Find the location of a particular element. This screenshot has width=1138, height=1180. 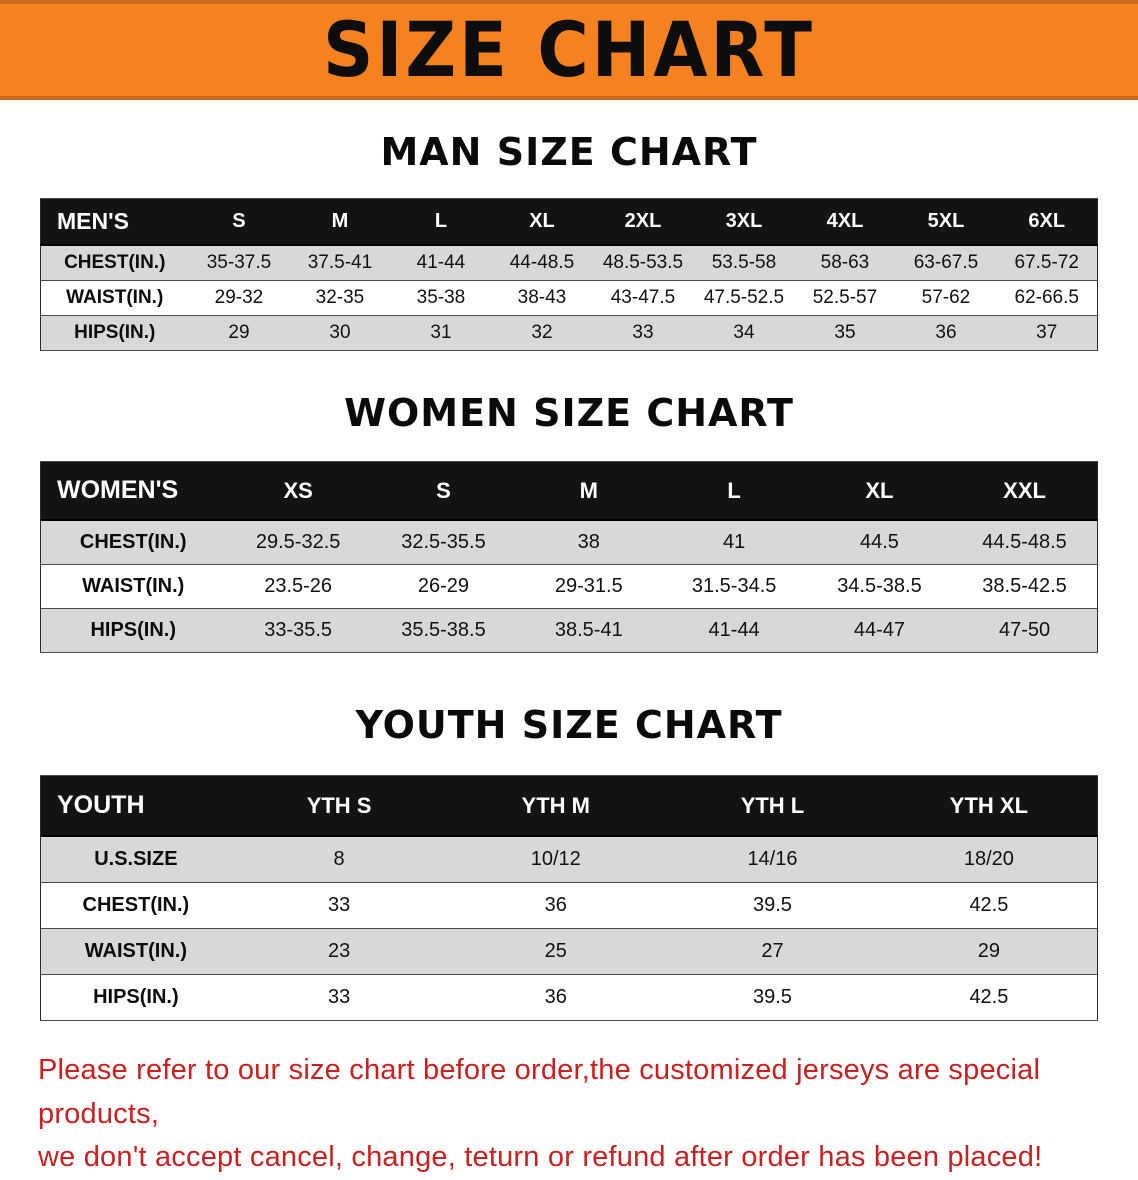

table-title-cell: YOUTH is located at coordinates (135, 806).